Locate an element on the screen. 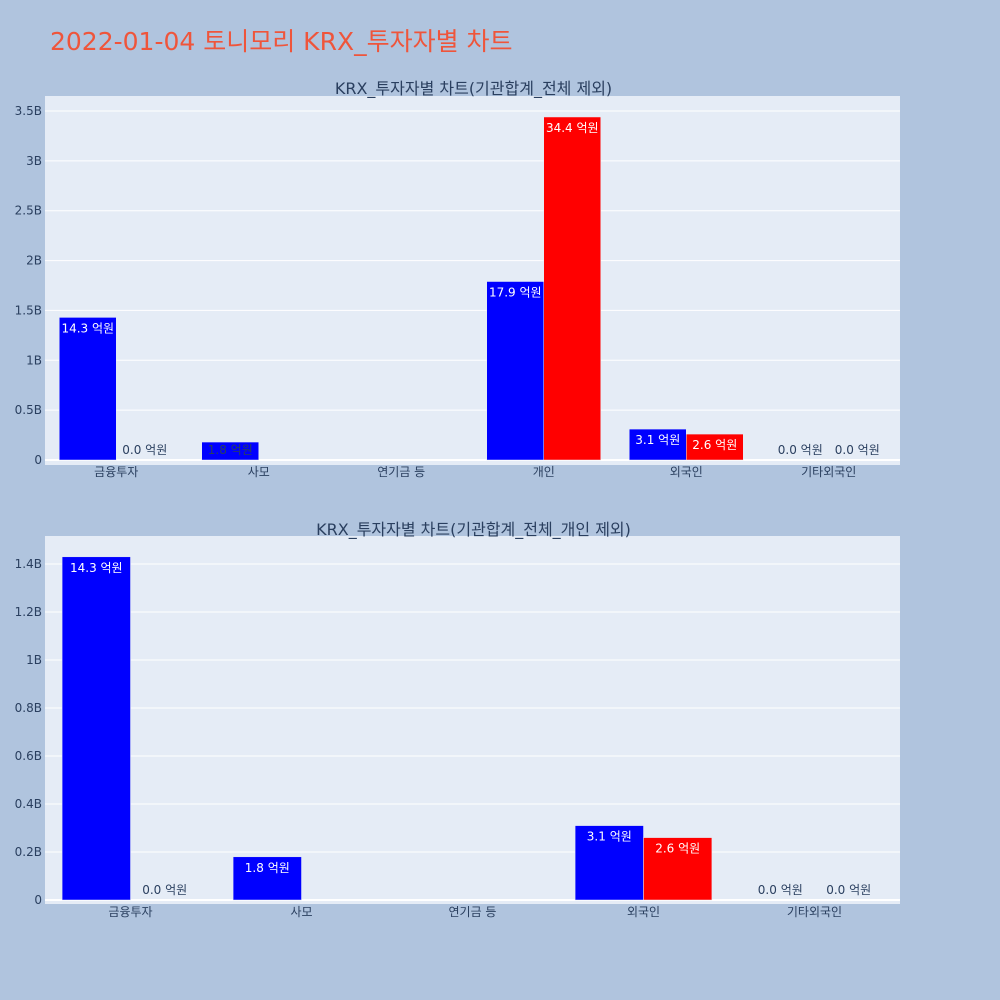 The image size is (1000, 1000). chart1-y-tick-label: 3.5B is located at coordinates (28, 111).